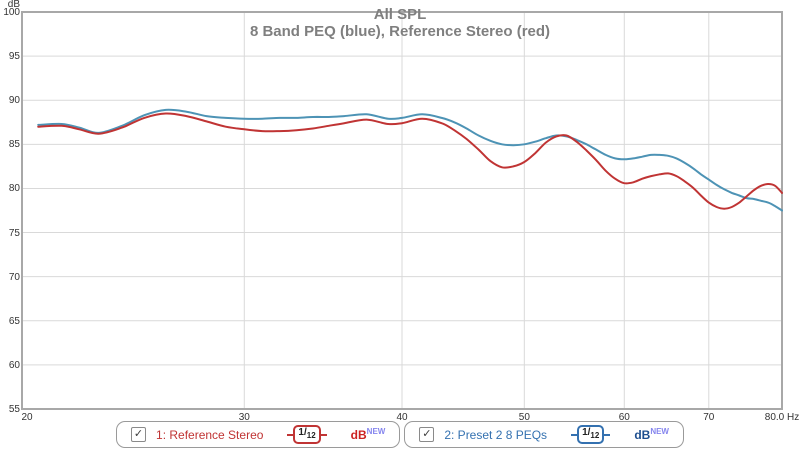 Image resolution: width=800 pixels, height=454 pixels. What do you see at coordinates (14, 321) in the screenshot?
I see `y-tick-label: 65` at bounding box center [14, 321].